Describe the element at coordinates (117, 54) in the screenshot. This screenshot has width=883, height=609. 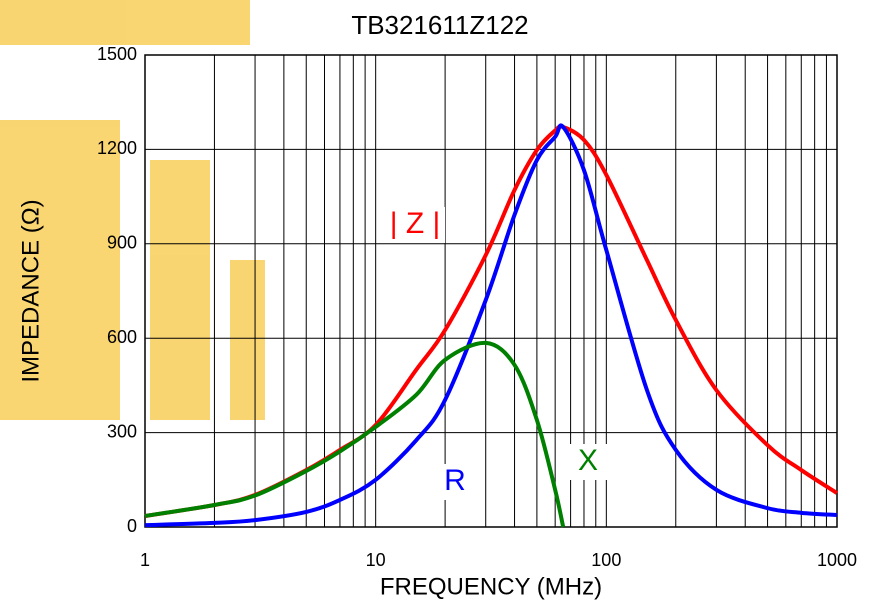
I see `y-tick-label: 1500` at that location.